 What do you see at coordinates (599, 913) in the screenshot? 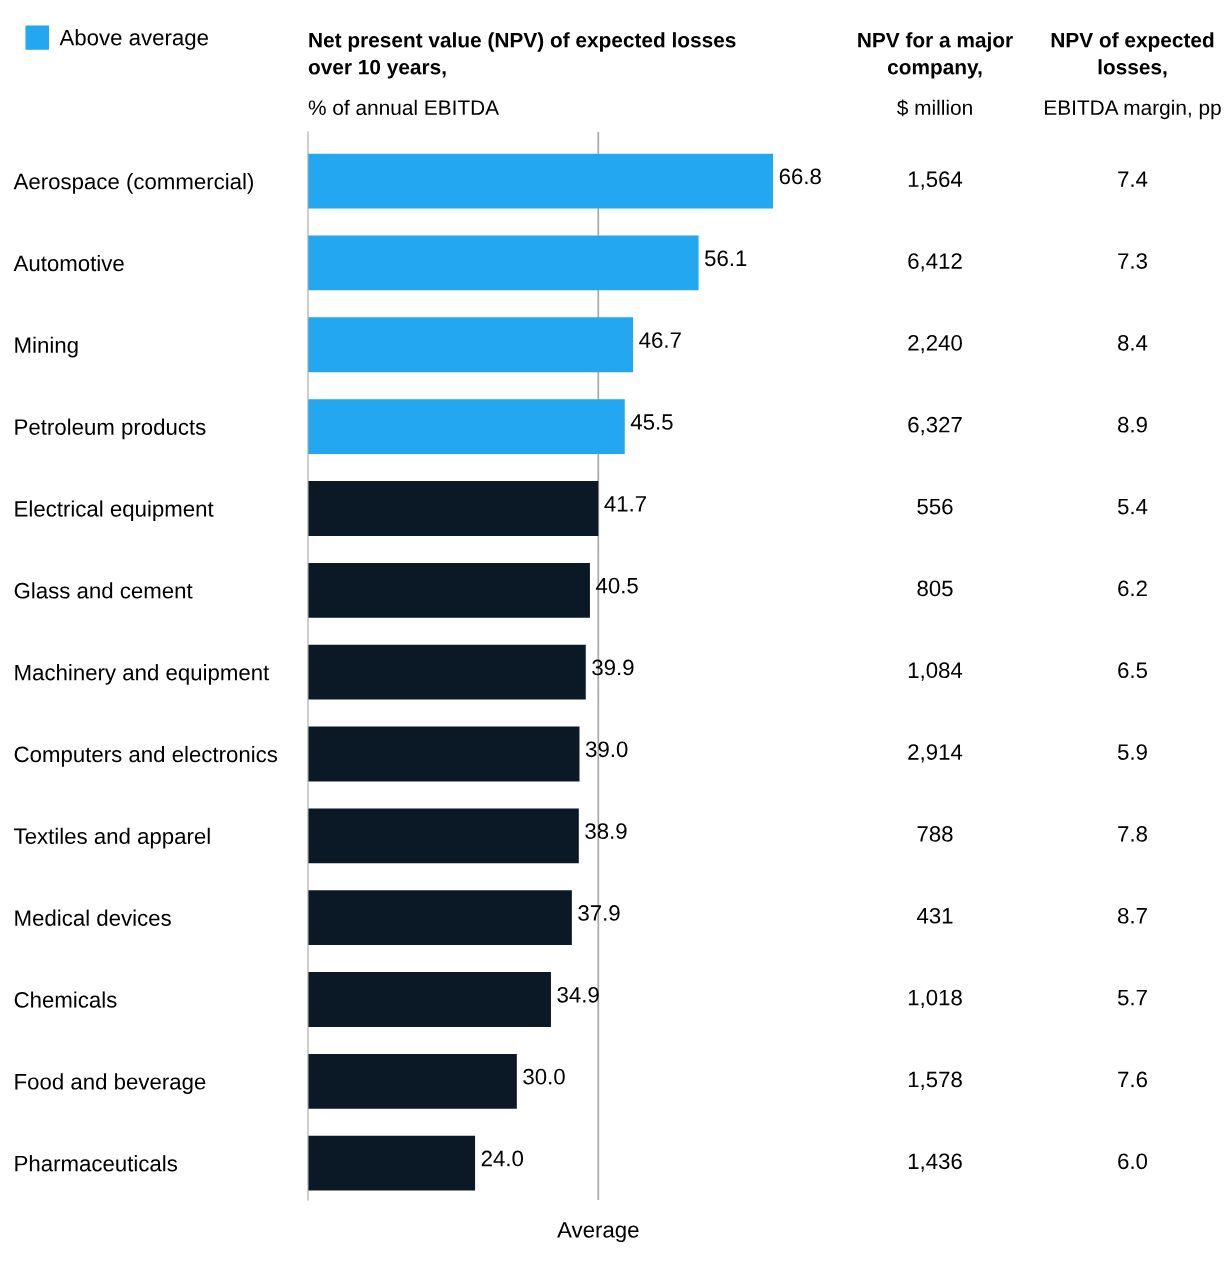
I see `data-label: 37.9` at bounding box center [599, 913].